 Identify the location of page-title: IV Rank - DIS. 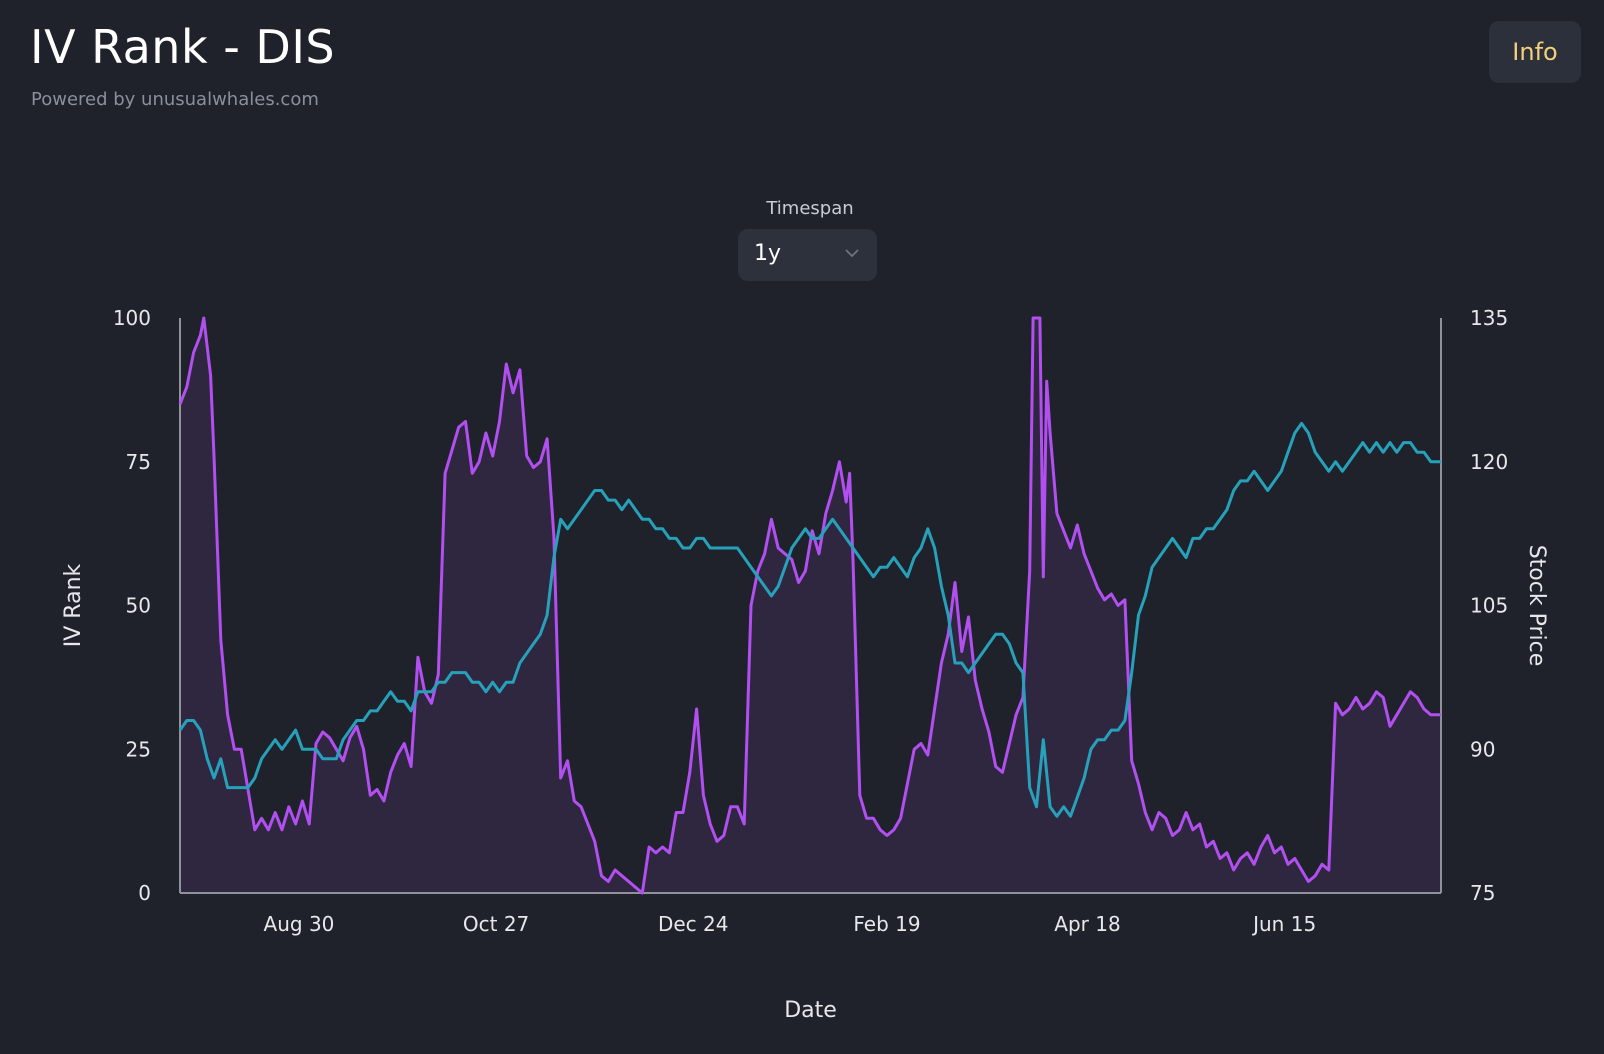
(183, 47).